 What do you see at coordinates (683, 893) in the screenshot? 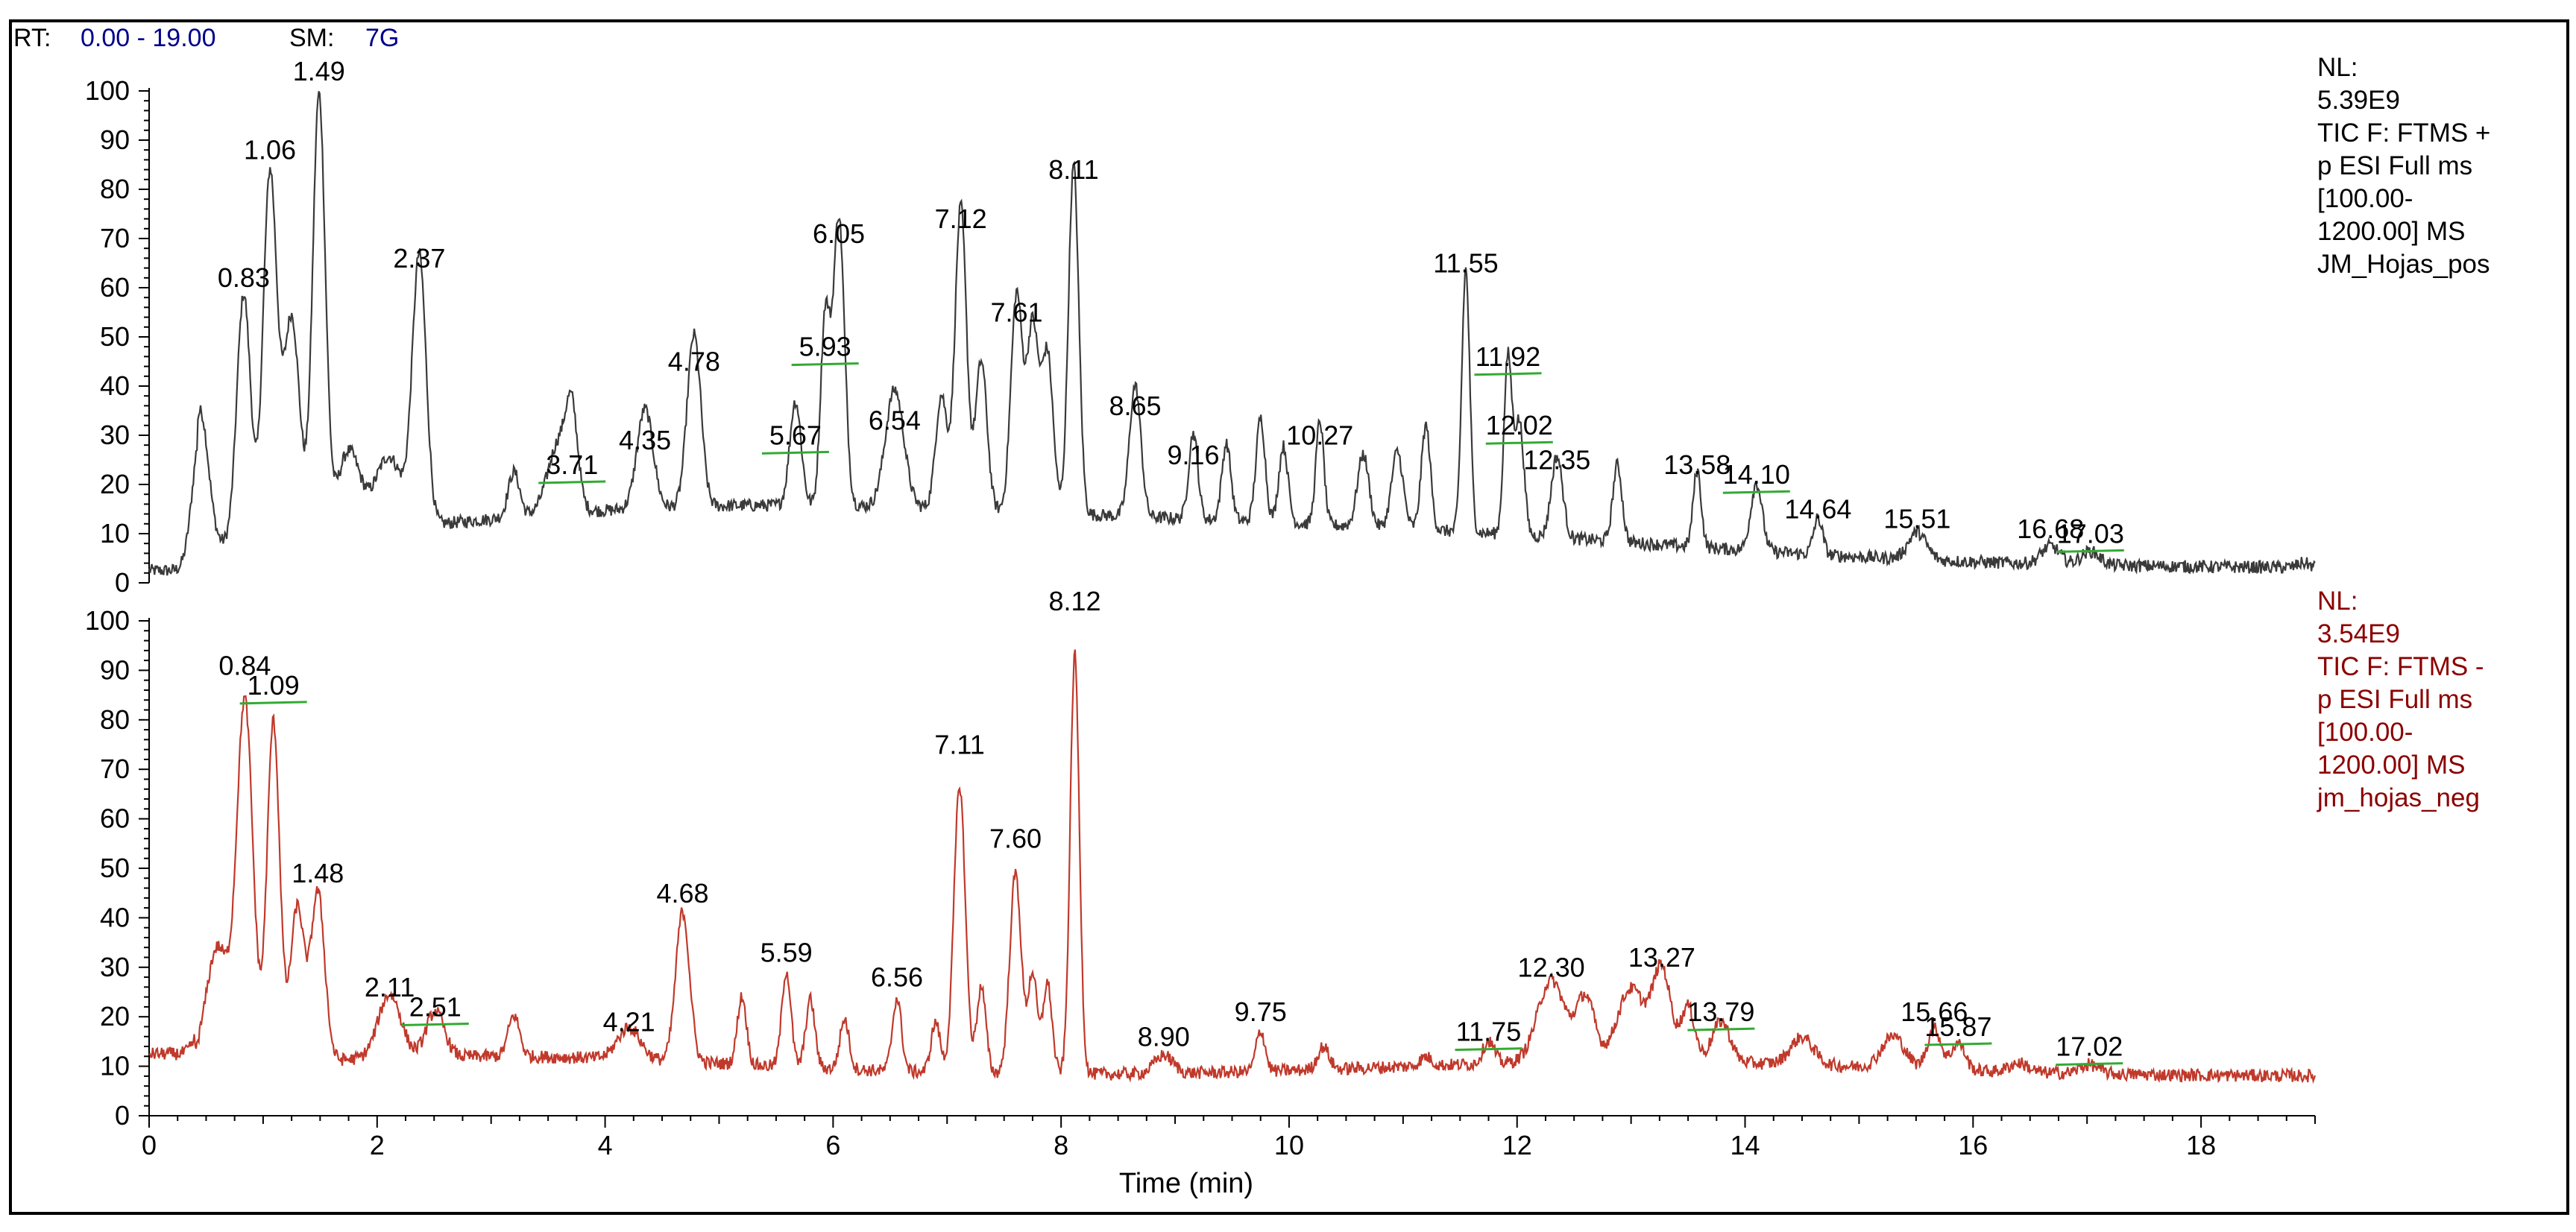
I see `peak-label: 4.68` at bounding box center [683, 893].